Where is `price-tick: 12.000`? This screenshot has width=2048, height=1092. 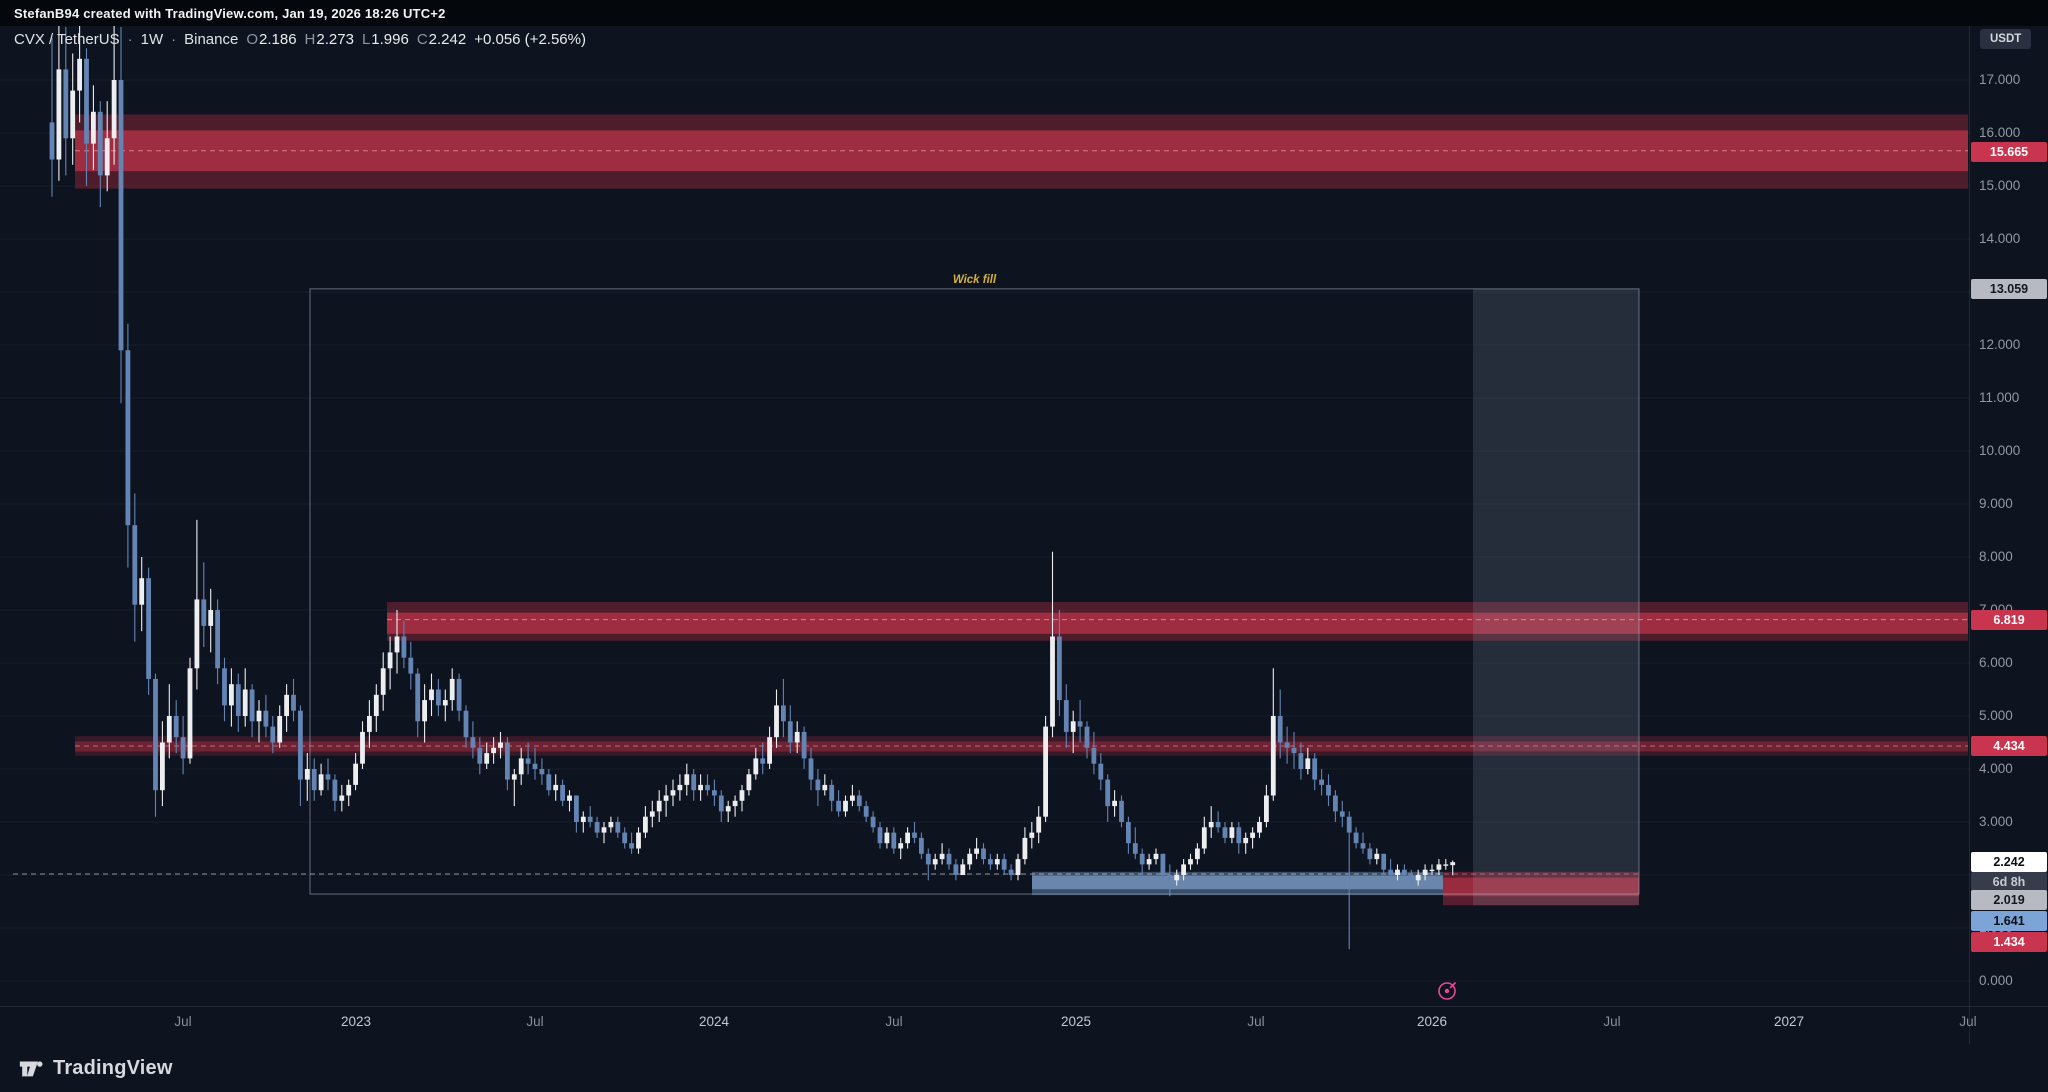 price-tick: 12.000 is located at coordinates (2000, 344).